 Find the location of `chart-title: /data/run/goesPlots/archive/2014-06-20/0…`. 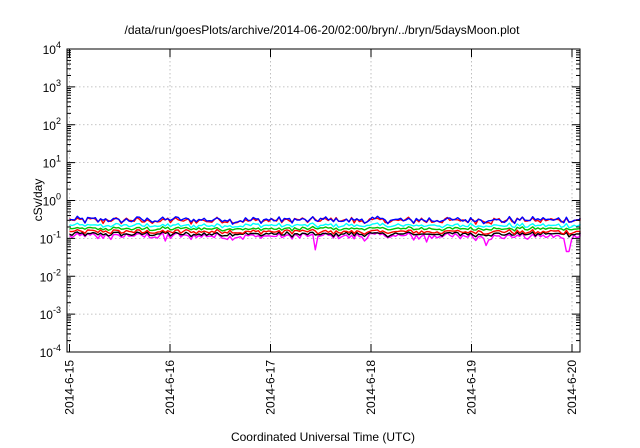

chart-title: /data/run/goesPlots/archive/2014-06-20/0… is located at coordinates (323, 30).